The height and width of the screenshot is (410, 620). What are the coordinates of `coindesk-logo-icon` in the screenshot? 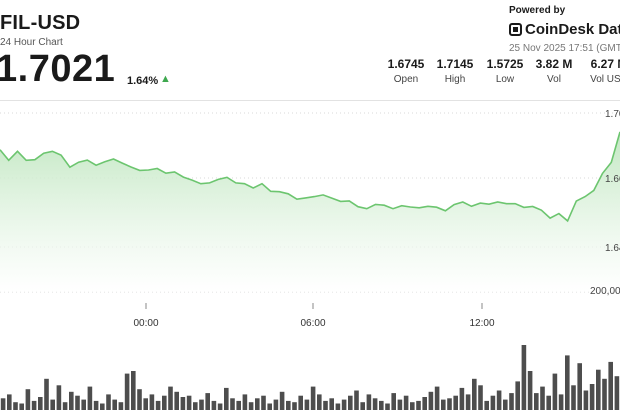 It's located at (515, 29).